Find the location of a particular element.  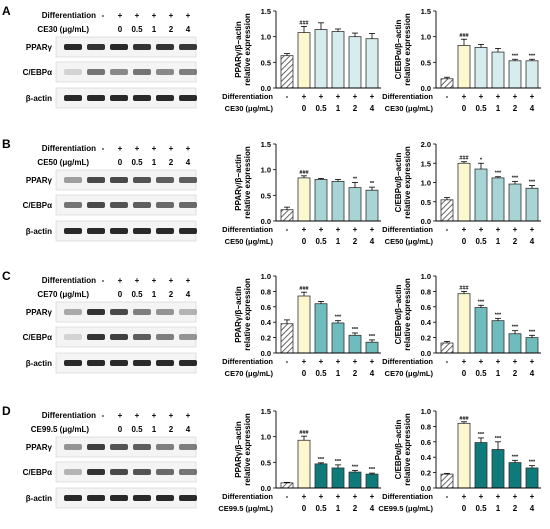

y-tick-label: 0.2 is located at coordinates (266, 338).